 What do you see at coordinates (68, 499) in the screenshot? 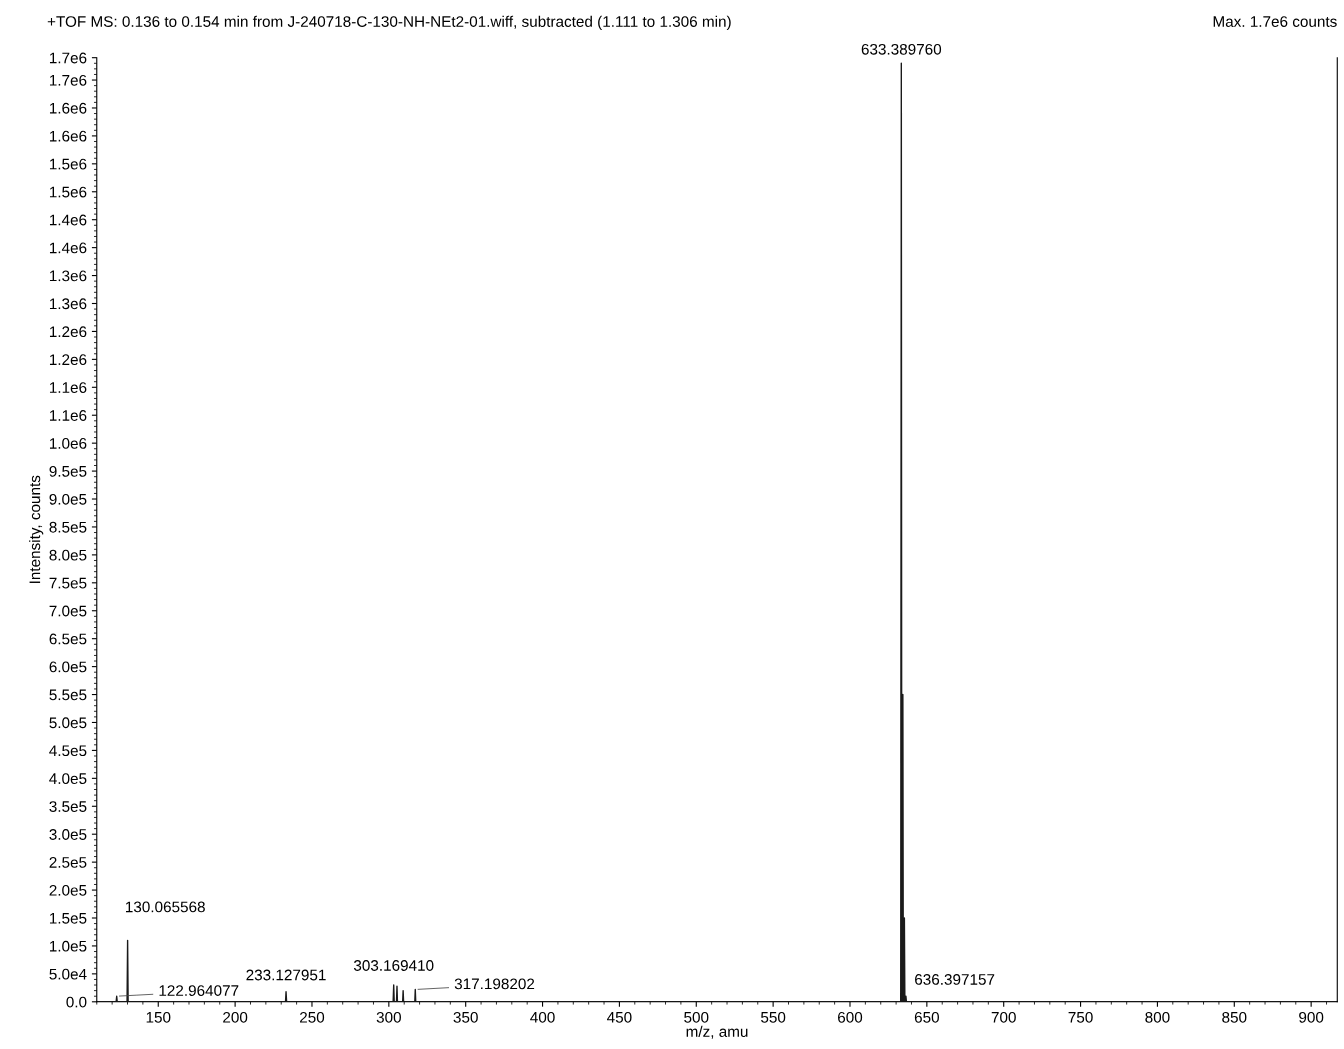
I see `y-tick-label: 9.0e5` at bounding box center [68, 499].